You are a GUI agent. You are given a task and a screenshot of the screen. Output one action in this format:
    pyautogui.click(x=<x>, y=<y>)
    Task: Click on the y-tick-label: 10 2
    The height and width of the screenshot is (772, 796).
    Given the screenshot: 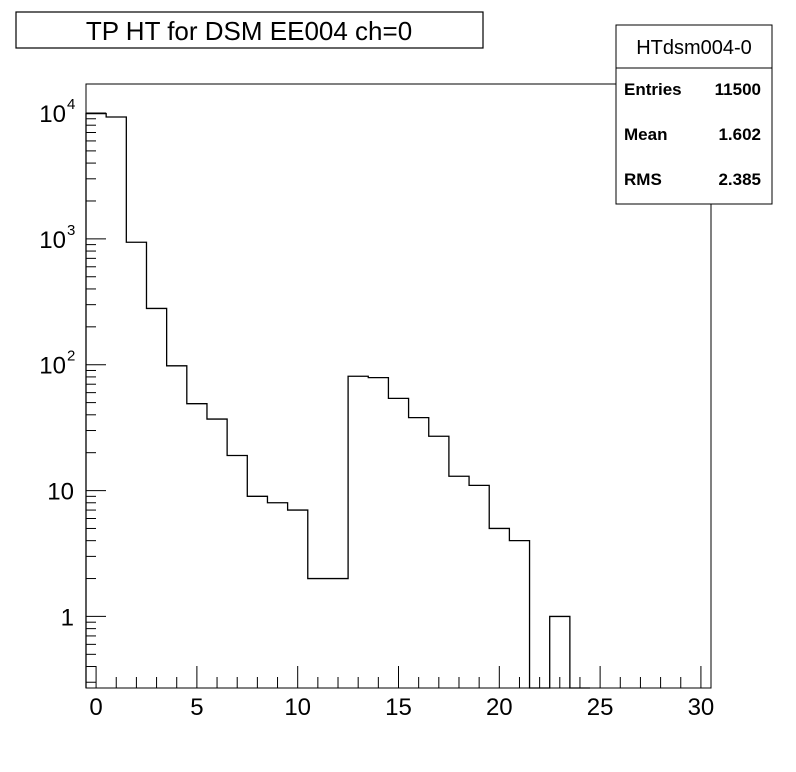 What is the action you would take?
    pyautogui.click(x=57, y=364)
    